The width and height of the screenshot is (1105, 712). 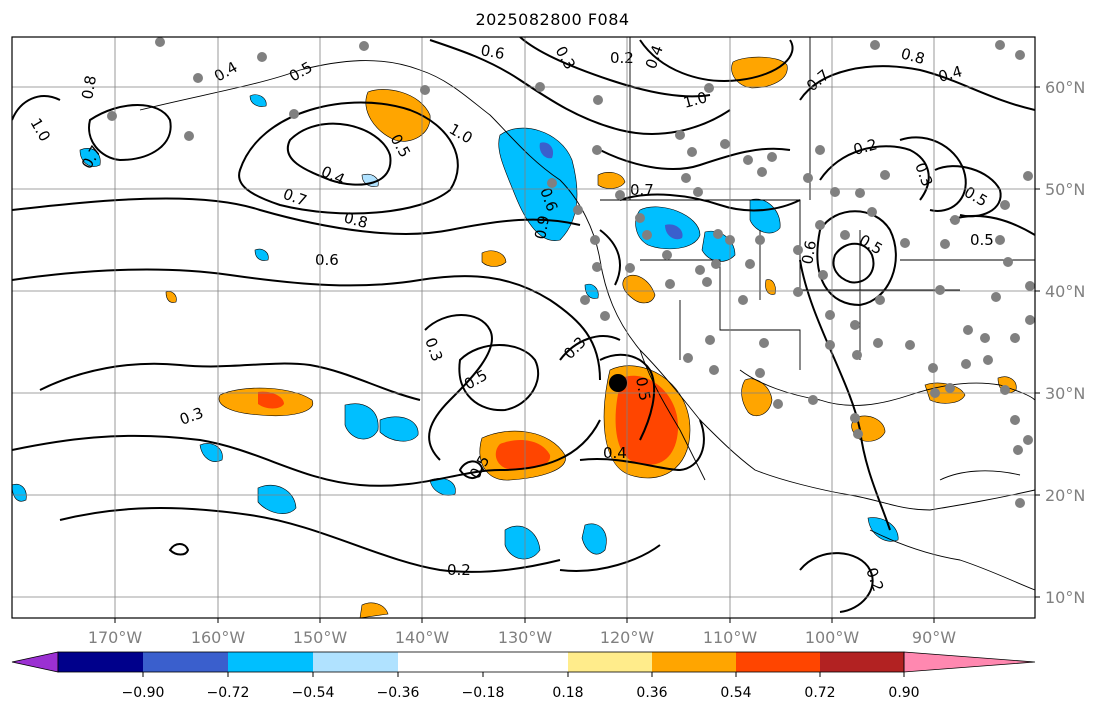 I want to click on colorbar-tick-label: 0.90, so click(x=903, y=693).